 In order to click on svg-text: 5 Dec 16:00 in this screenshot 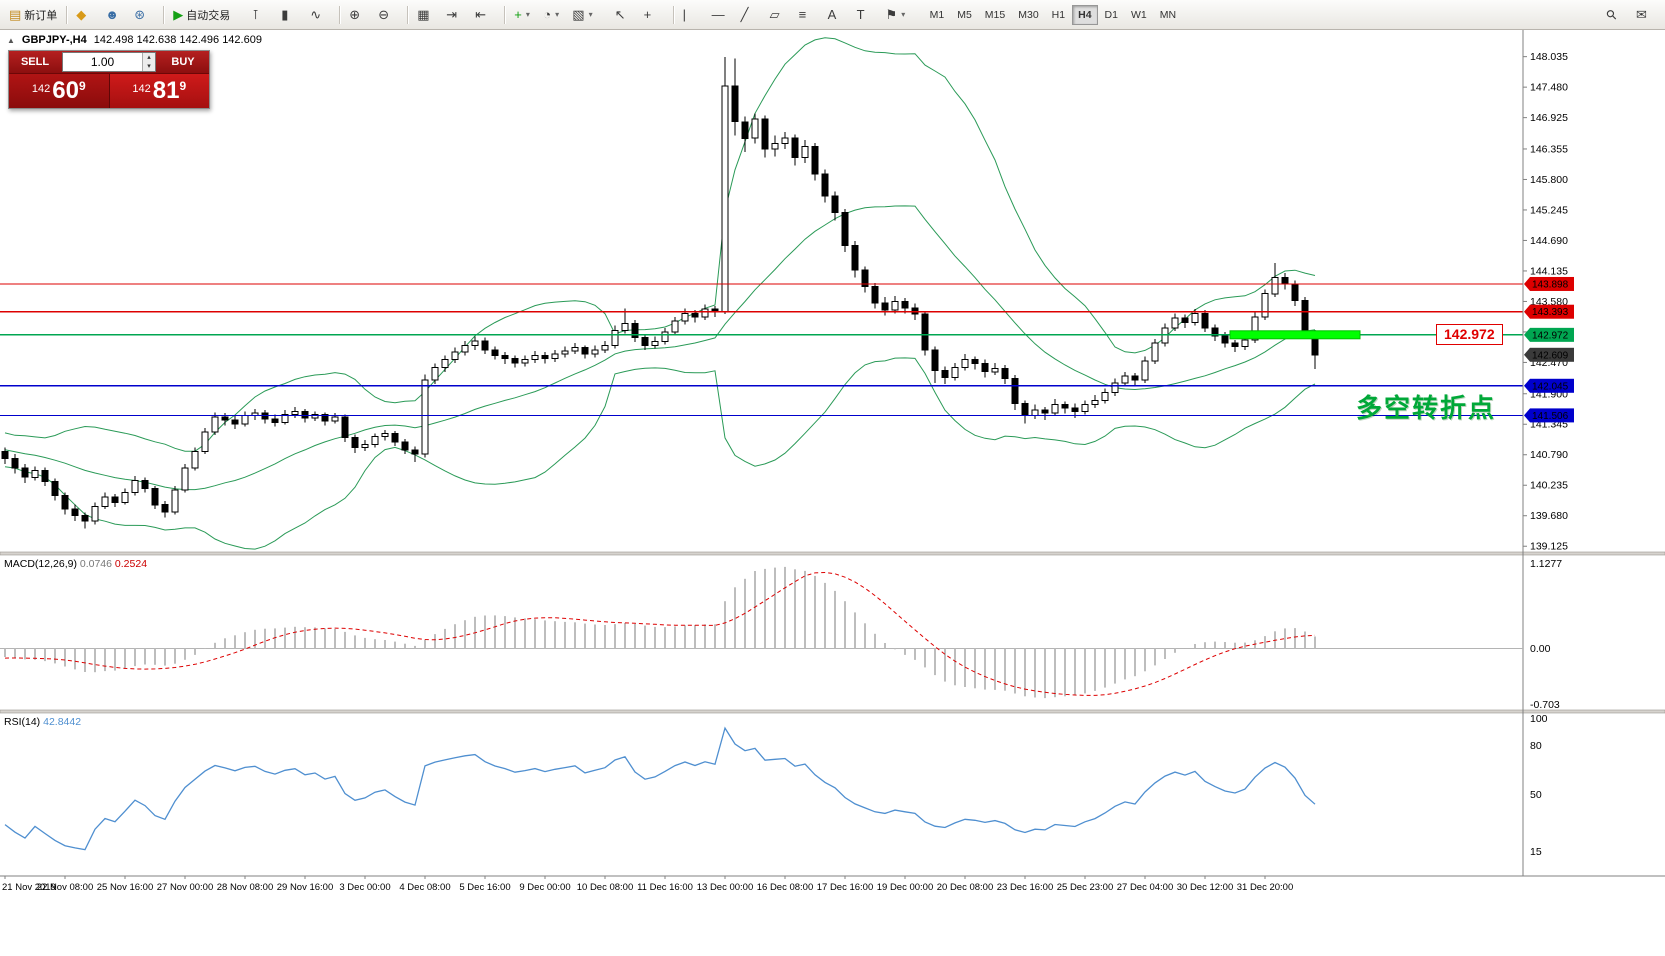, I will do `click(484, 887)`.